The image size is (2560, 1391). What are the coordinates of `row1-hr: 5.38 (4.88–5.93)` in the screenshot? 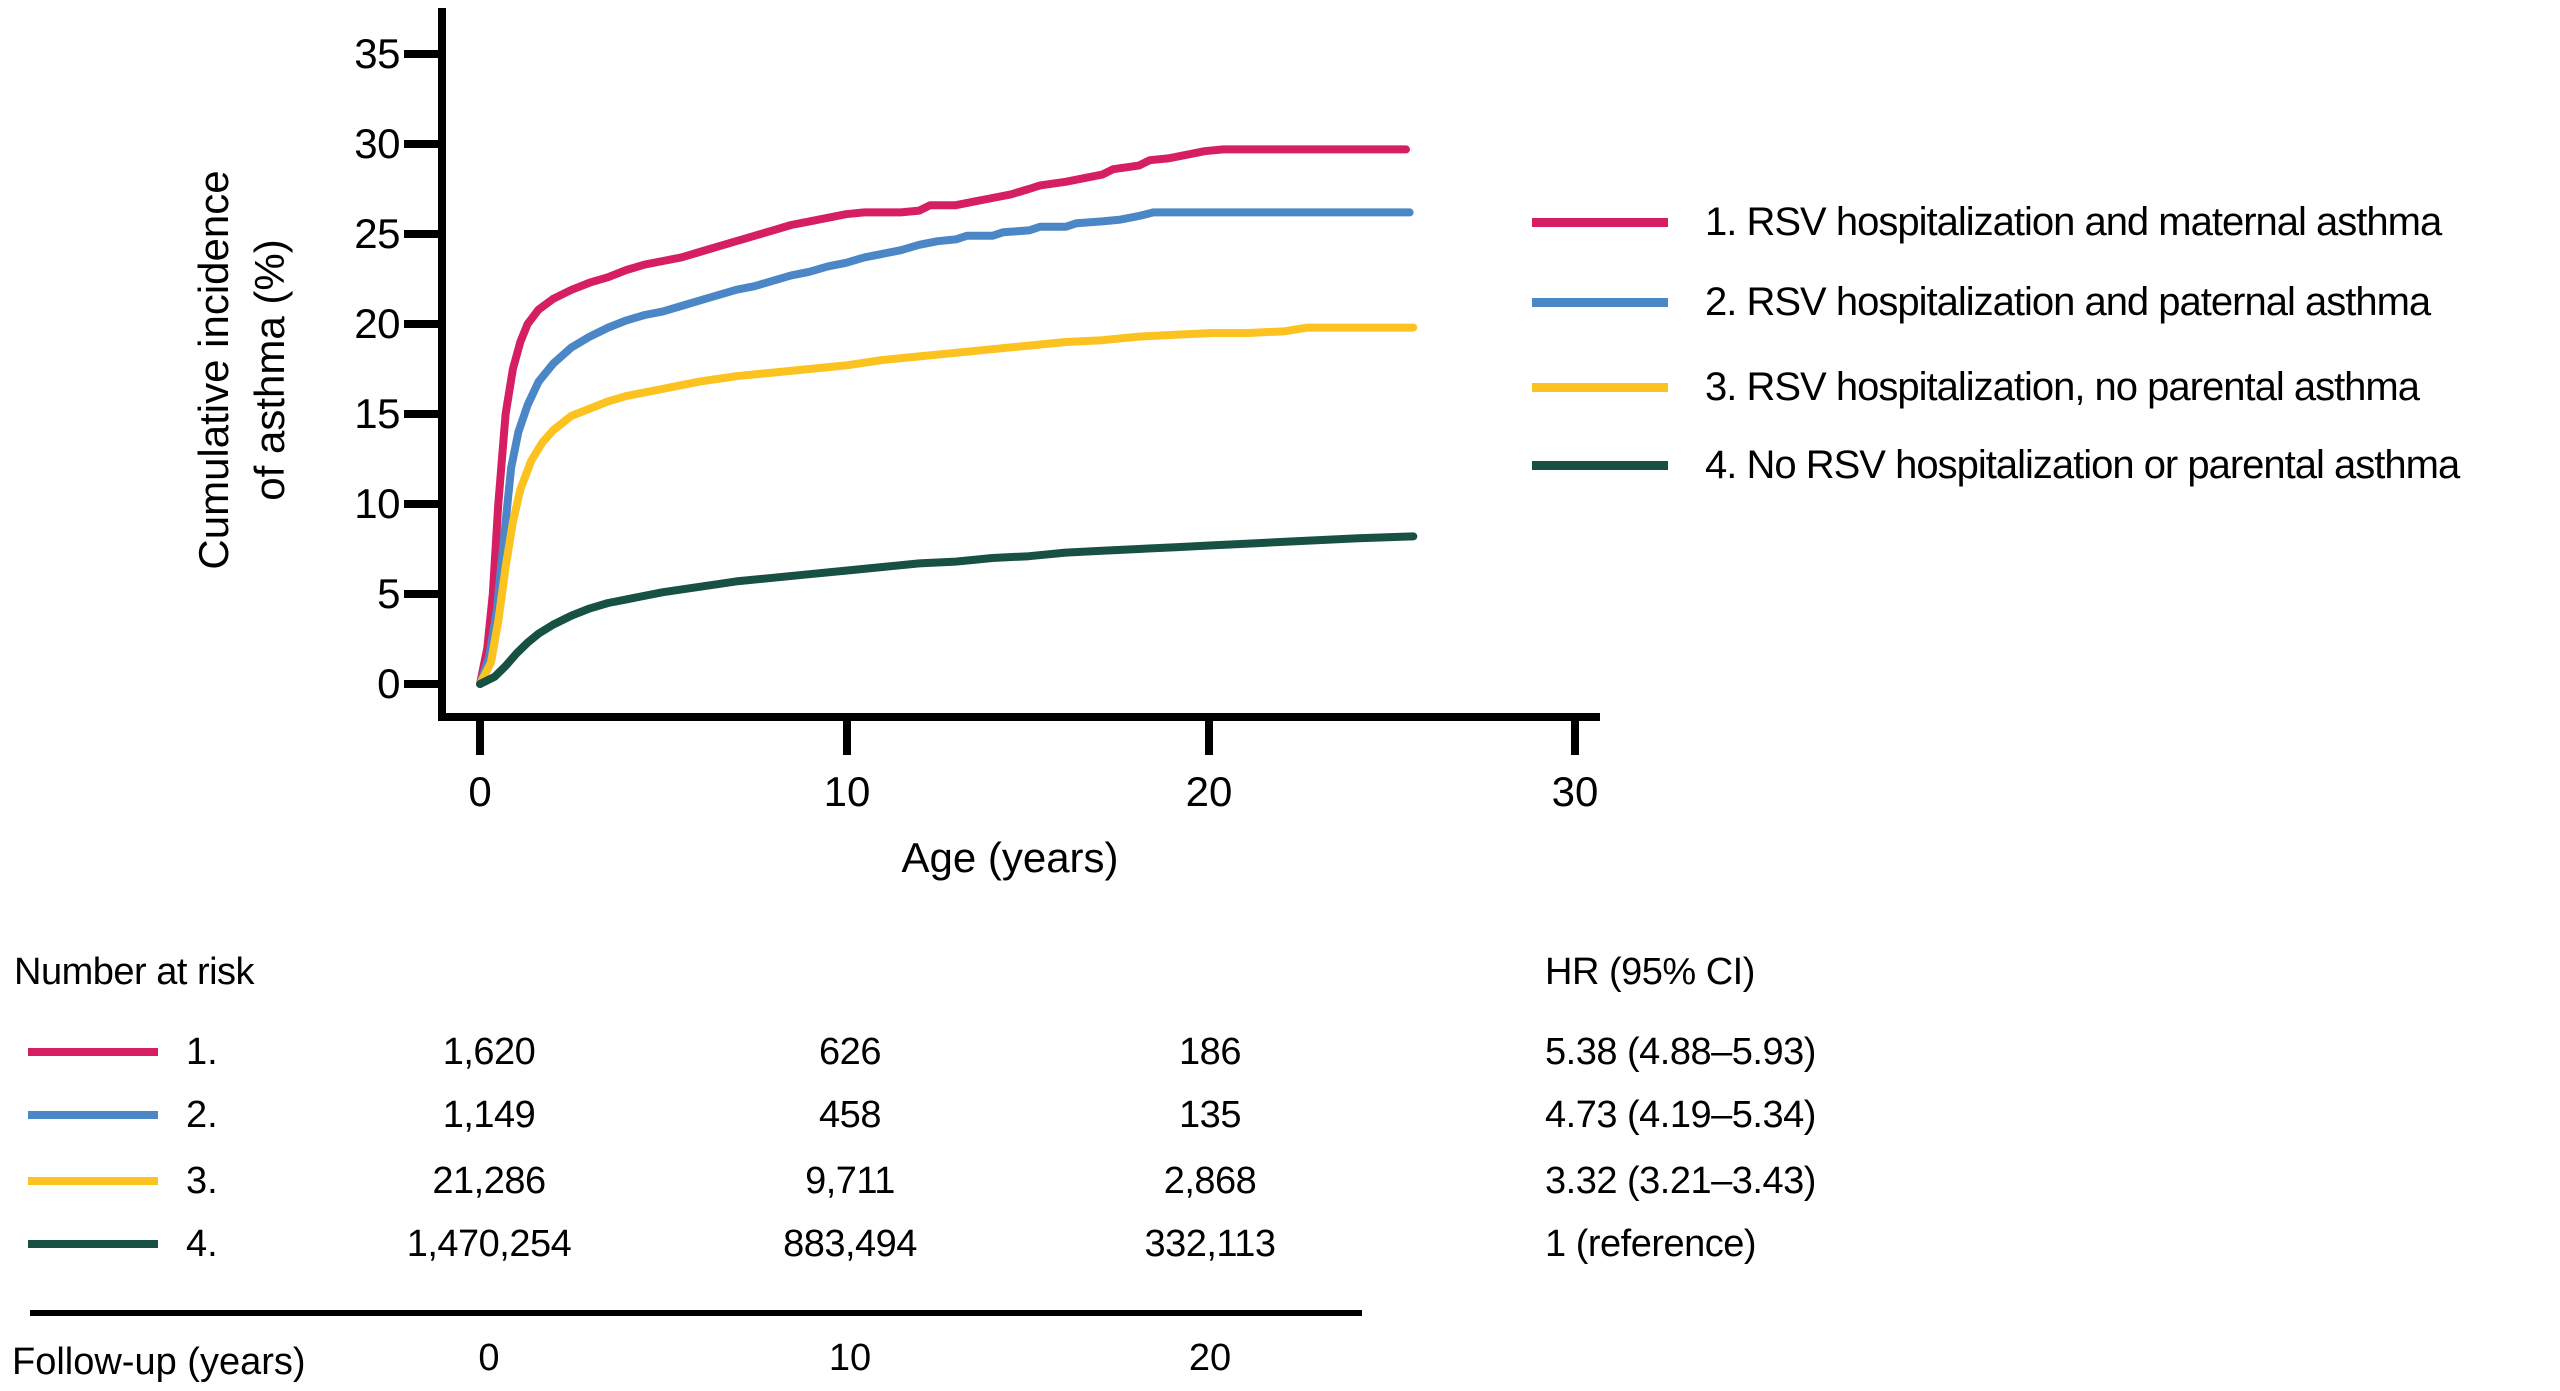 It's located at (1680, 1052).